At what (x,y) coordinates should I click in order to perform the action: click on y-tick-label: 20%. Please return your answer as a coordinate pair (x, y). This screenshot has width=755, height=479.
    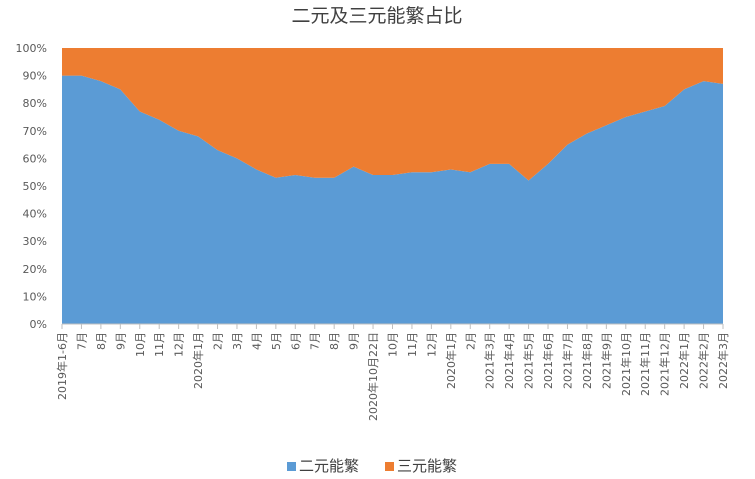
    Looking at the image, I should click on (35, 269).